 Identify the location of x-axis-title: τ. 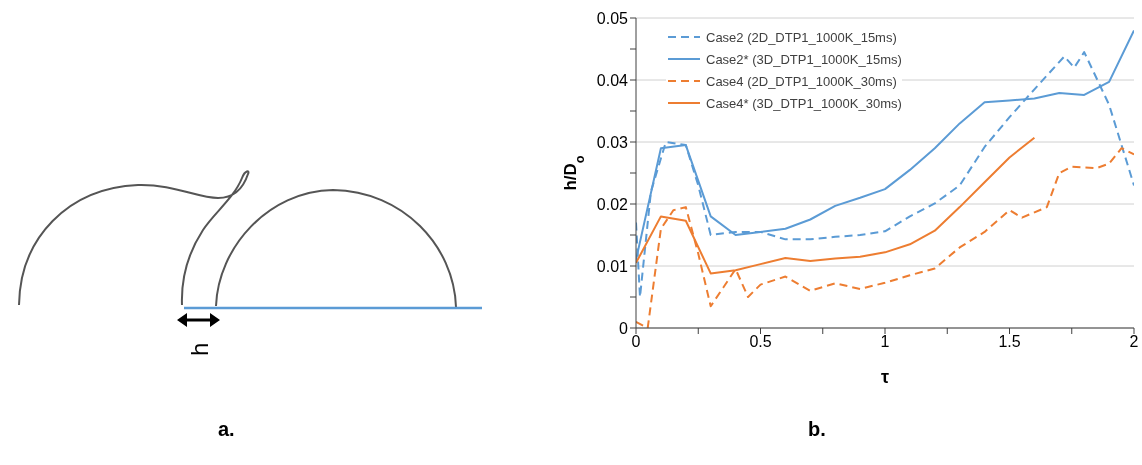
(885, 377).